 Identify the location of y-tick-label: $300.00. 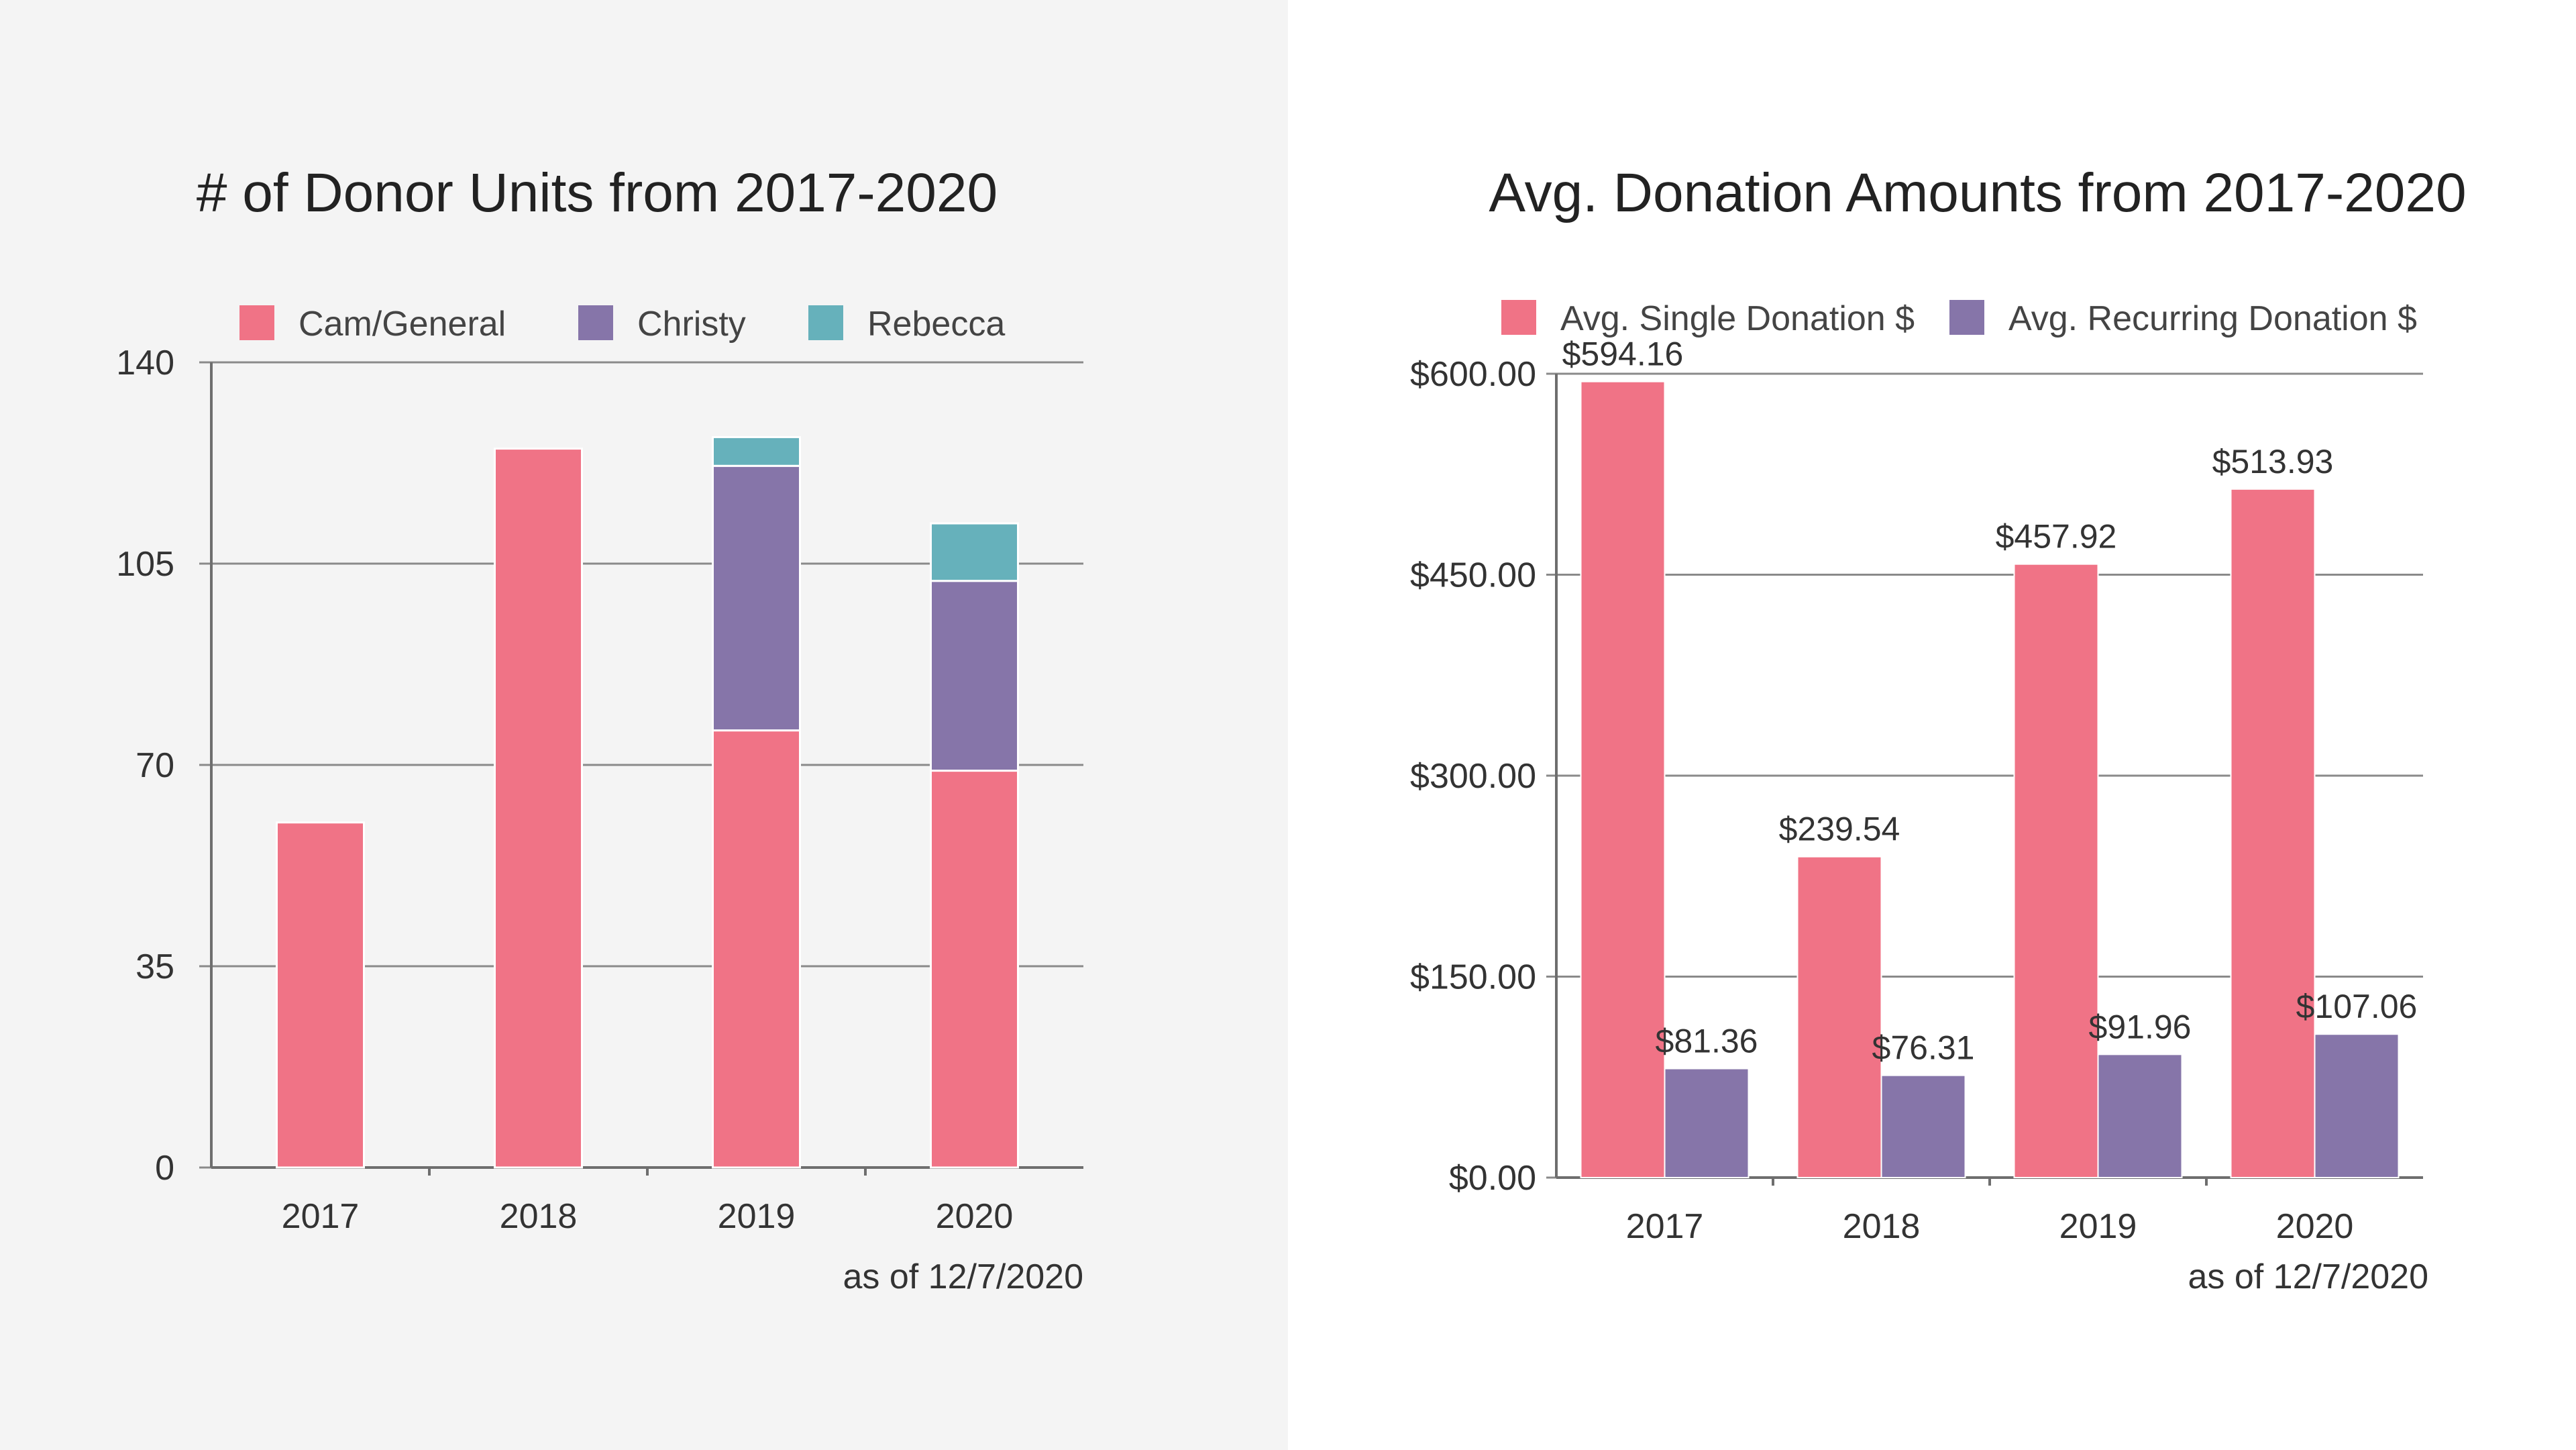
(1473, 776).